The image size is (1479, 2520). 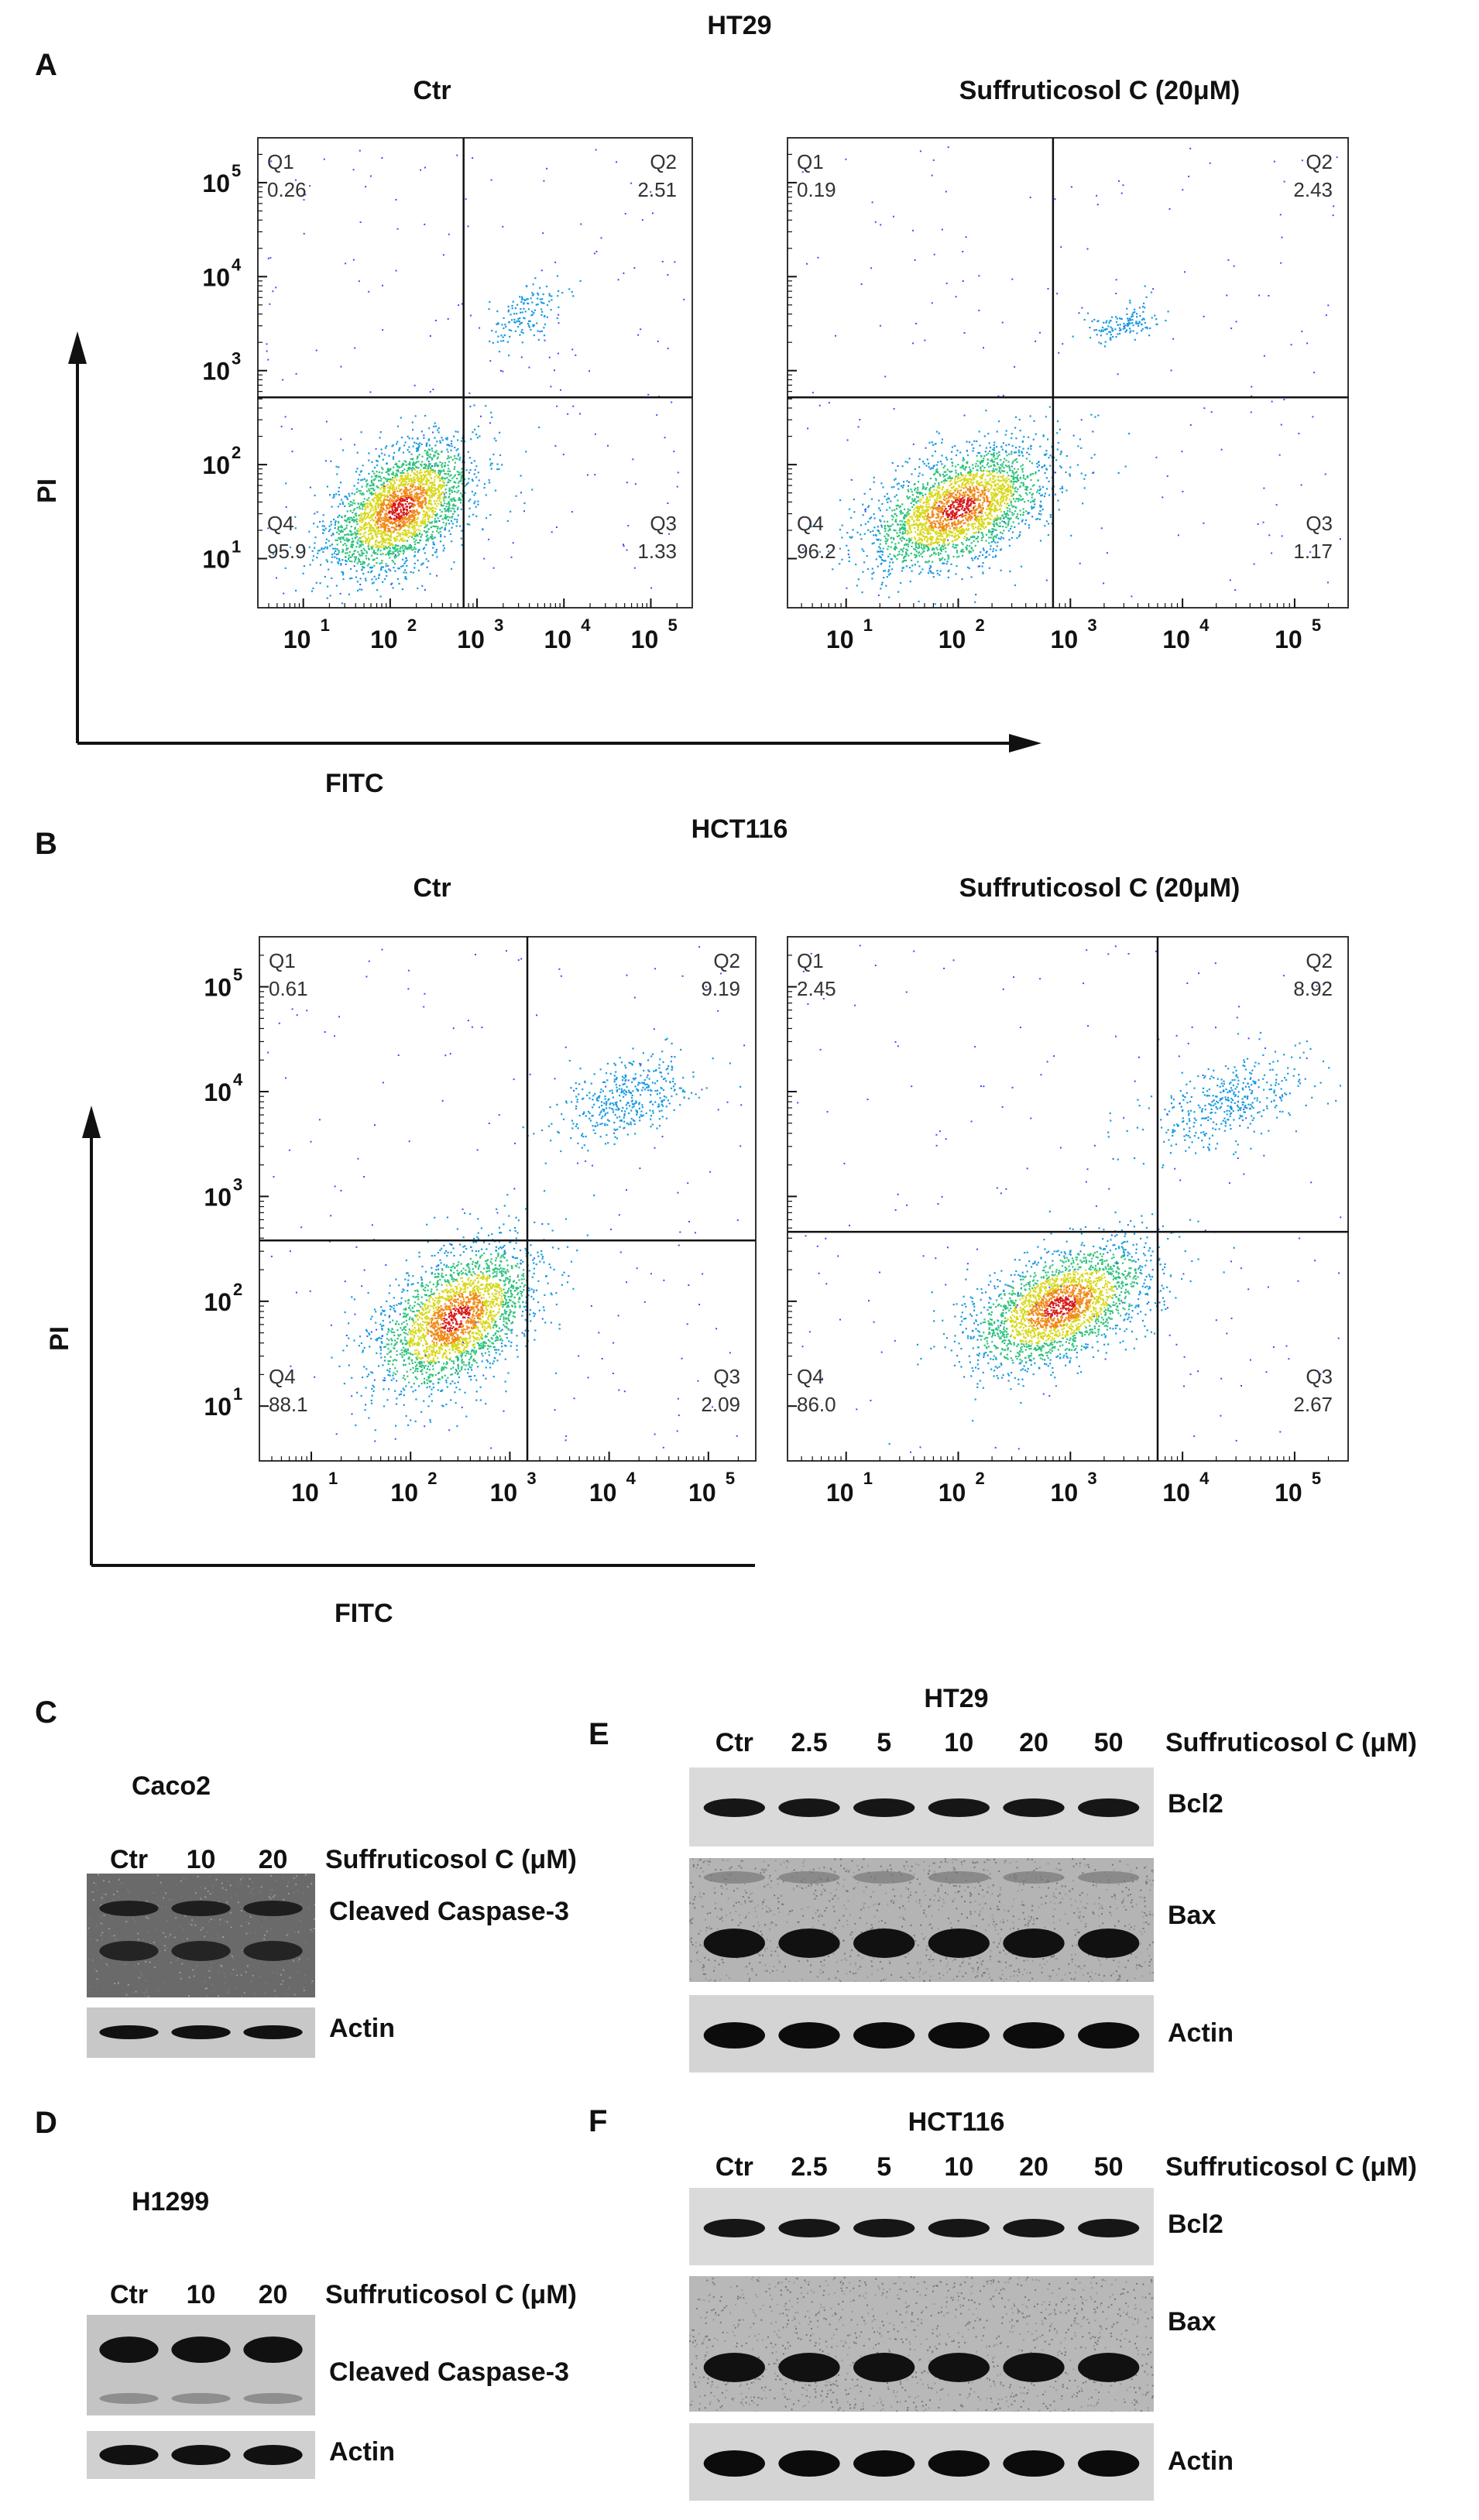 I want to click on plot-a-suf-title: Suffruticosol C (20μM), so click(x=1100, y=90).